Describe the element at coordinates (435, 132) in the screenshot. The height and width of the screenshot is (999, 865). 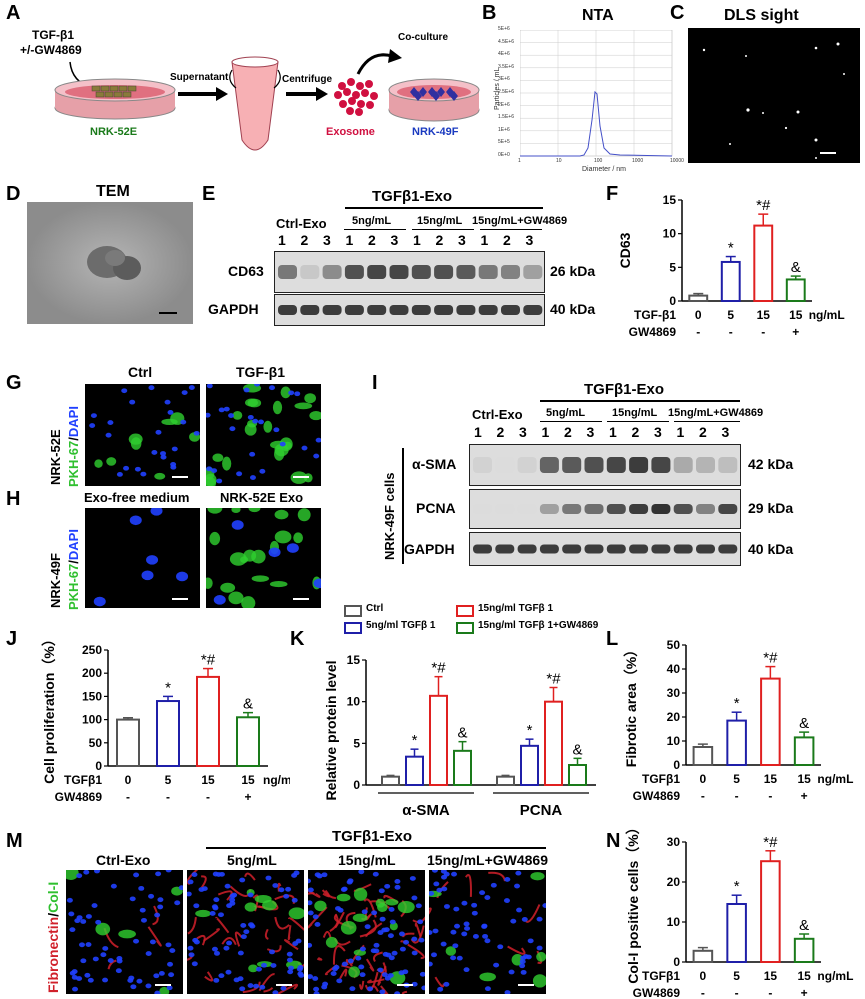
I see `cell-label-nrk49f: NRK-49F` at that location.